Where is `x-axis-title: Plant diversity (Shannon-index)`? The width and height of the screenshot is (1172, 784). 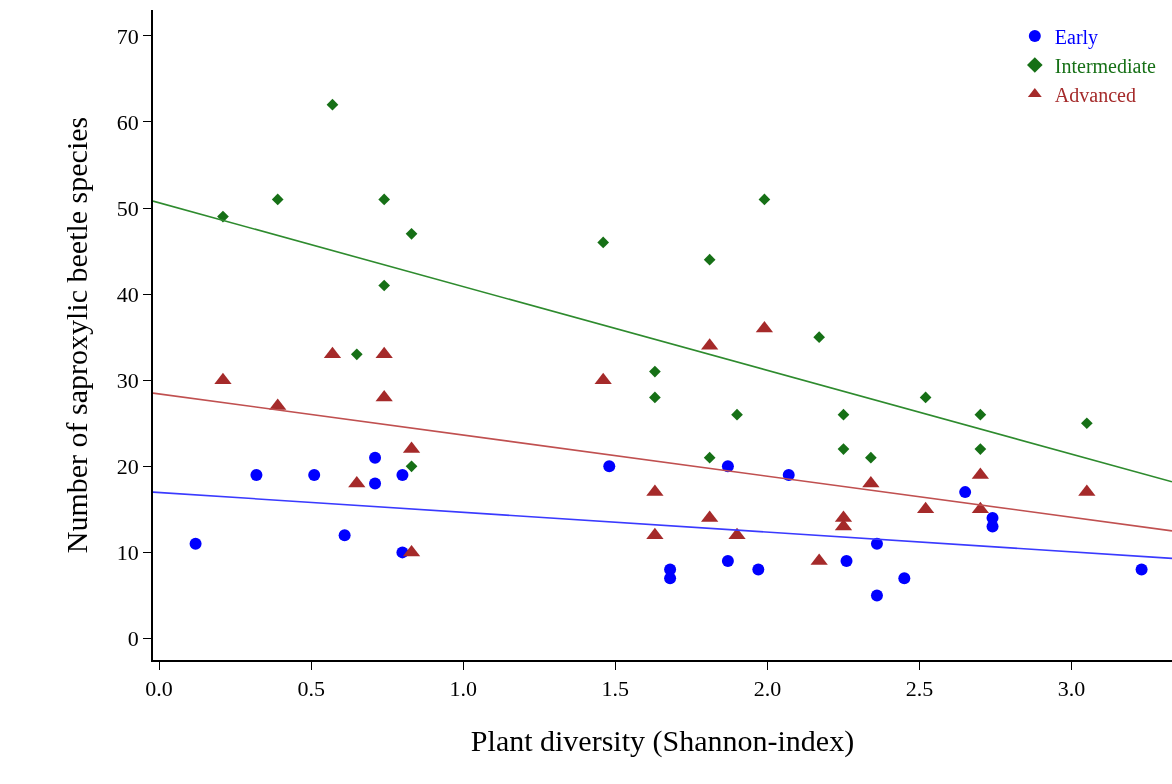
x-axis-title: Plant diversity (Shannon-index) is located at coordinates (662, 741).